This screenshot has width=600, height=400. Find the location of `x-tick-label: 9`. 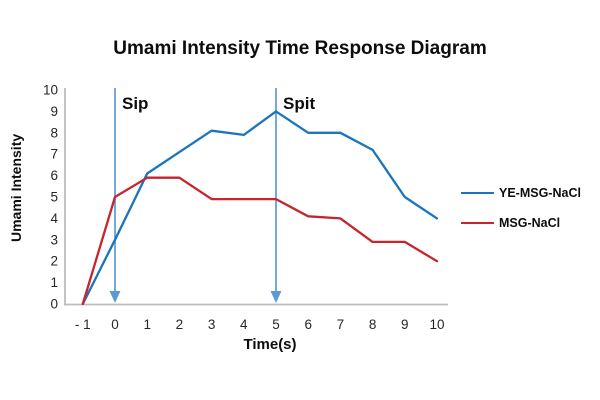

x-tick-label: 9 is located at coordinates (405, 324).